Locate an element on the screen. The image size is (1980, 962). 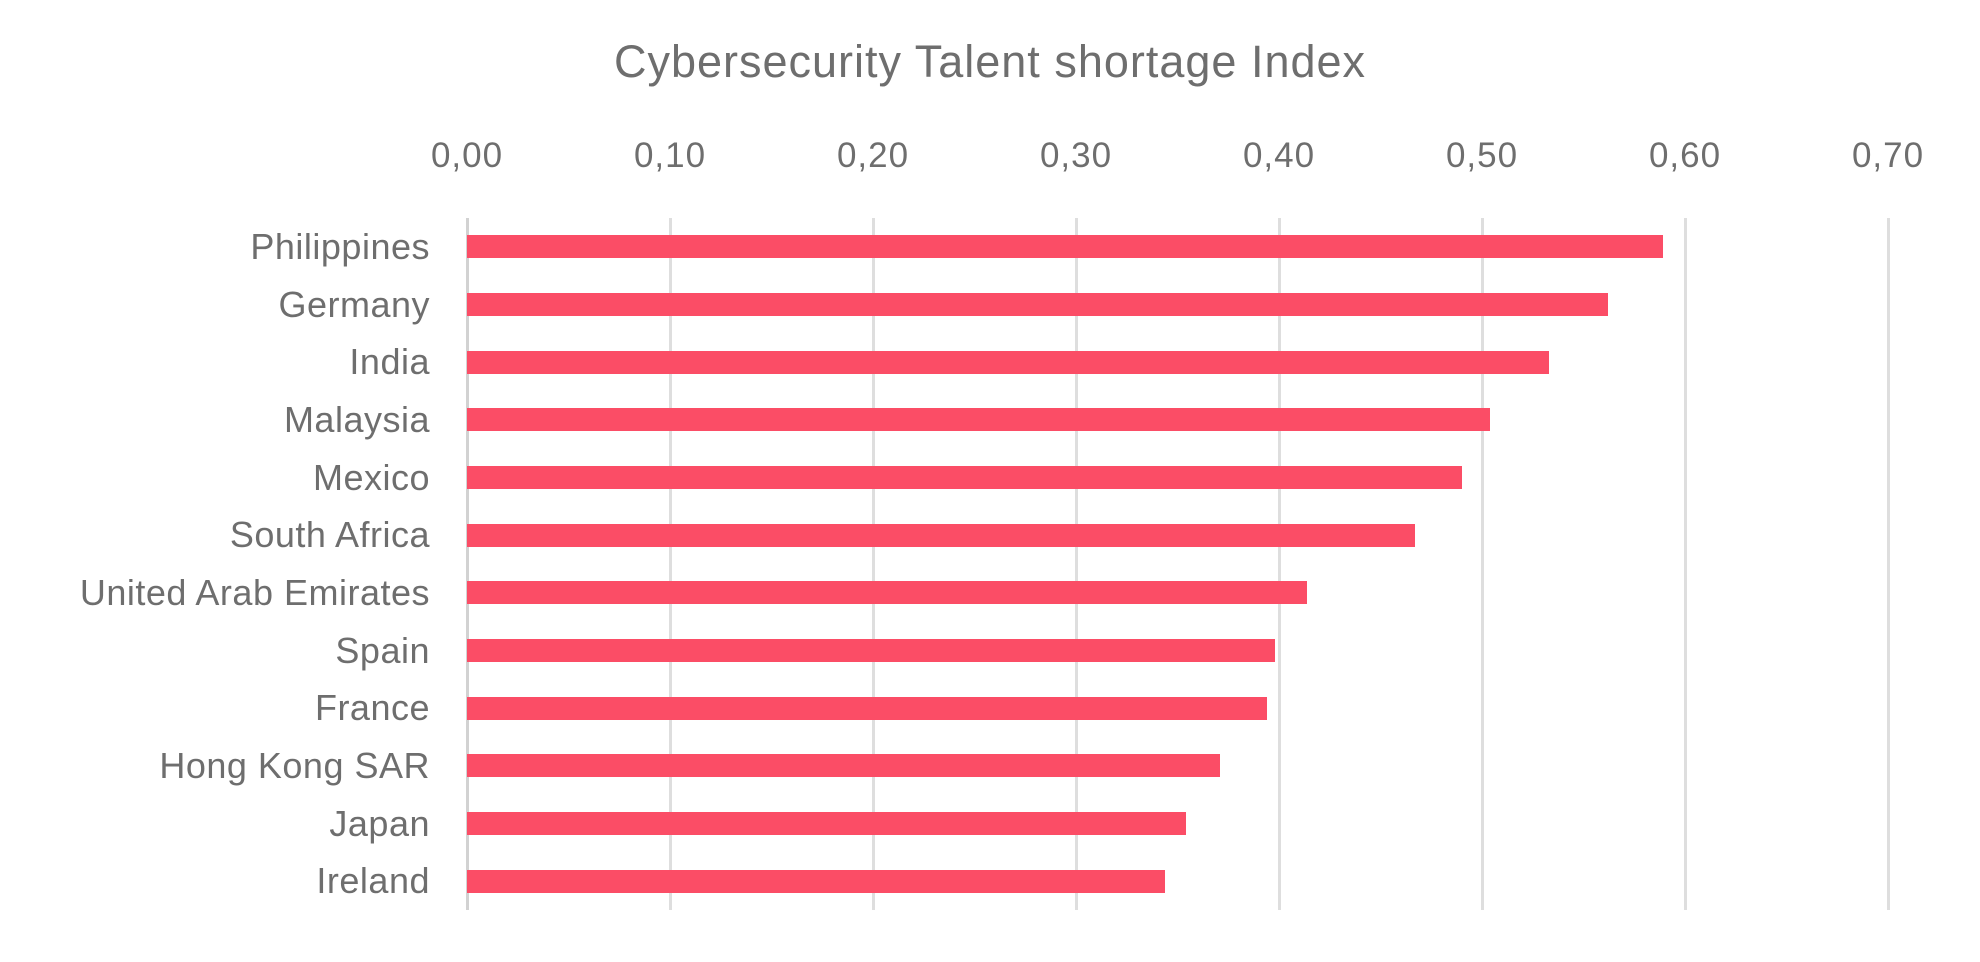
category-label: Philippines is located at coordinates (340, 246).